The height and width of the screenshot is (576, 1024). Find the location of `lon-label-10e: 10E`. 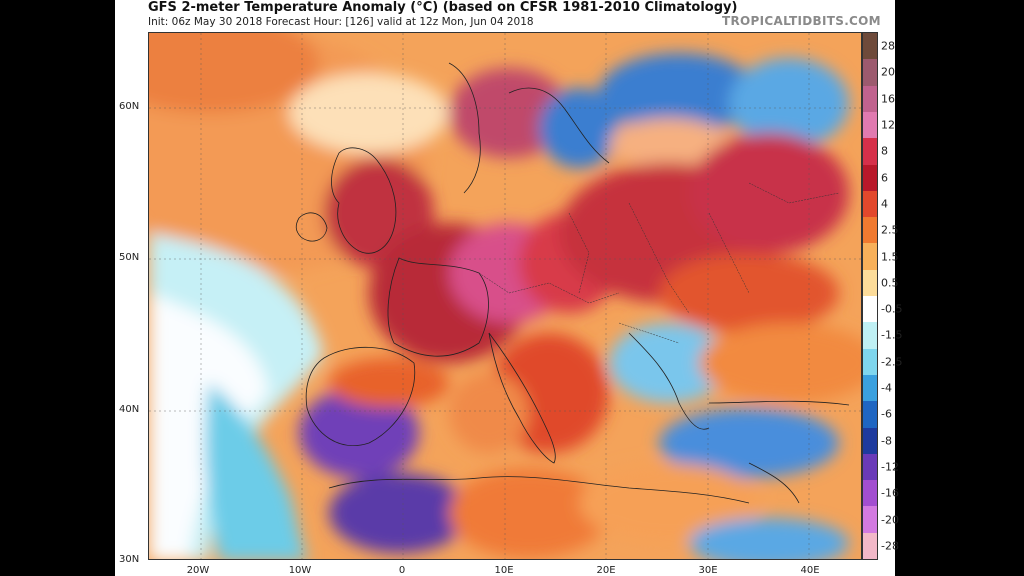

lon-label-10e: 10E is located at coordinates (504, 570).